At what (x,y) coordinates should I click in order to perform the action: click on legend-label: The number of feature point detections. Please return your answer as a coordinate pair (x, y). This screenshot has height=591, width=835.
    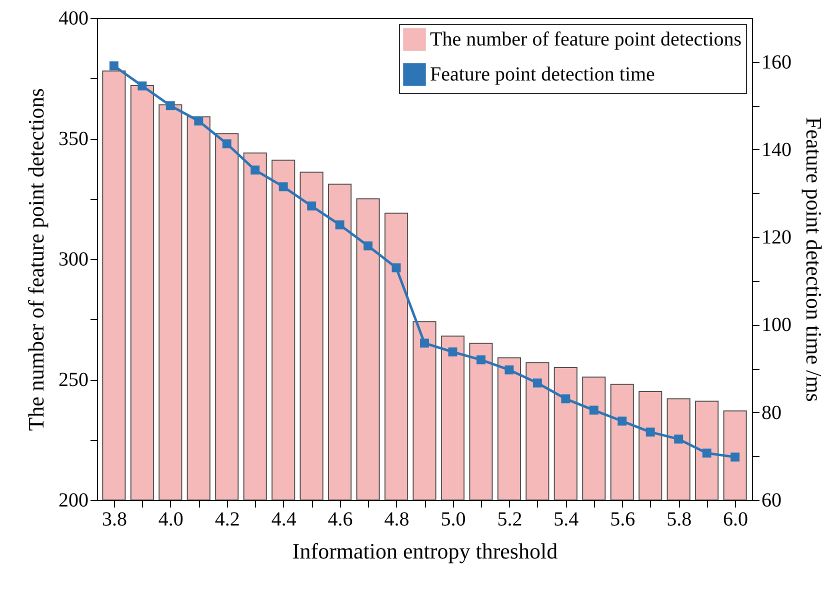
    Looking at the image, I should click on (586, 39).